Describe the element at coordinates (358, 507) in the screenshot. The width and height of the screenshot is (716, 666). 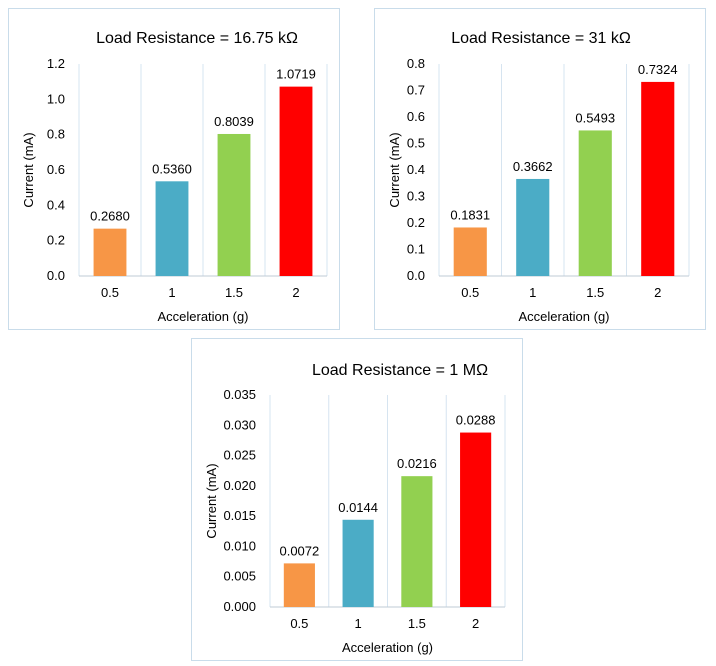
I see `data-label: 0.0144` at that location.